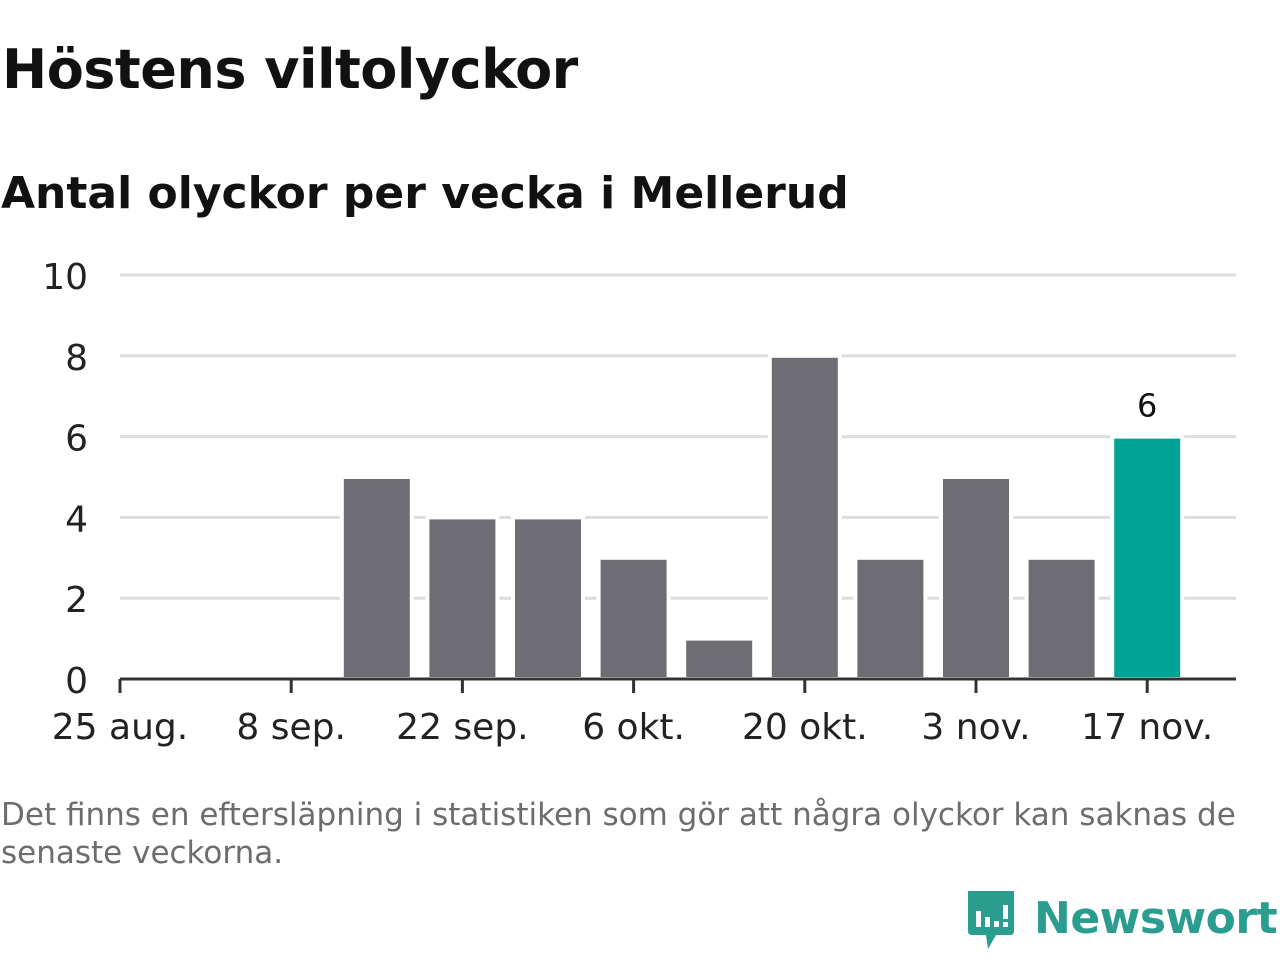  Describe the element at coordinates (804, 517) in the screenshot. I see `bar-20-okt` at that location.